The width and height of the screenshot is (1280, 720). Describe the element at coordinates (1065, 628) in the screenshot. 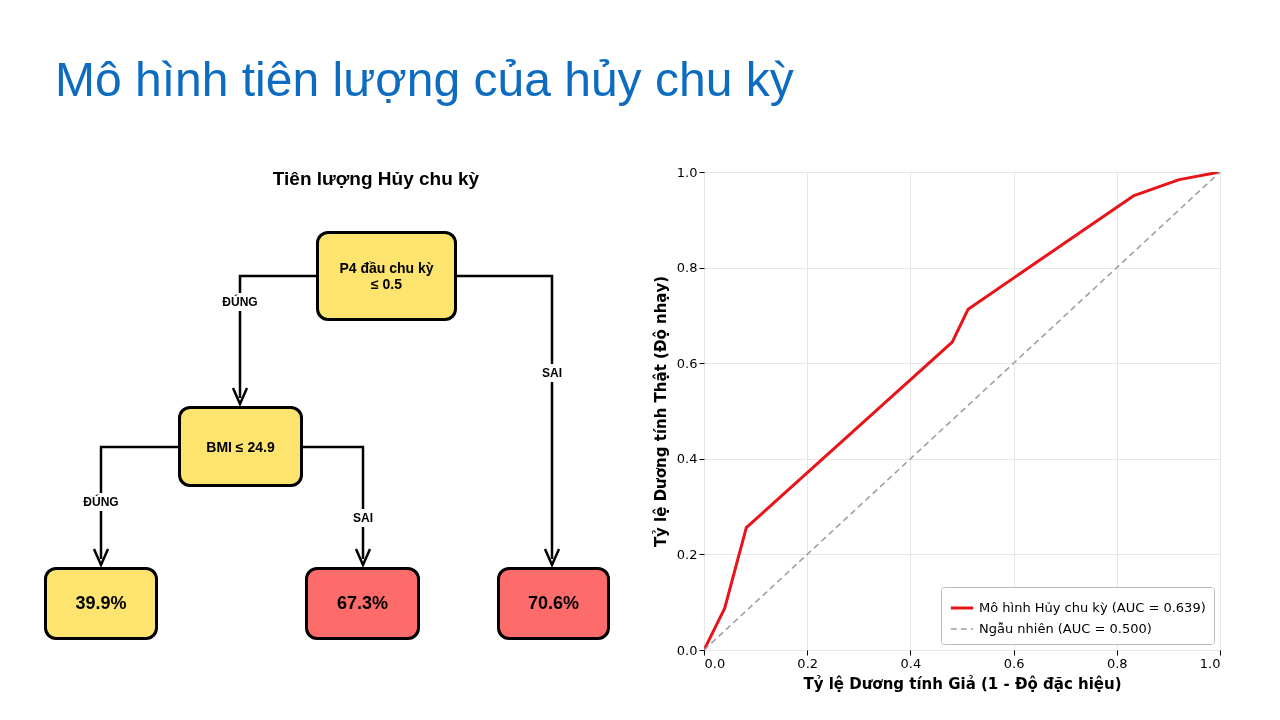

I see `legend-label: Ngẫu nhiên (AUC = 0.500)` at that location.